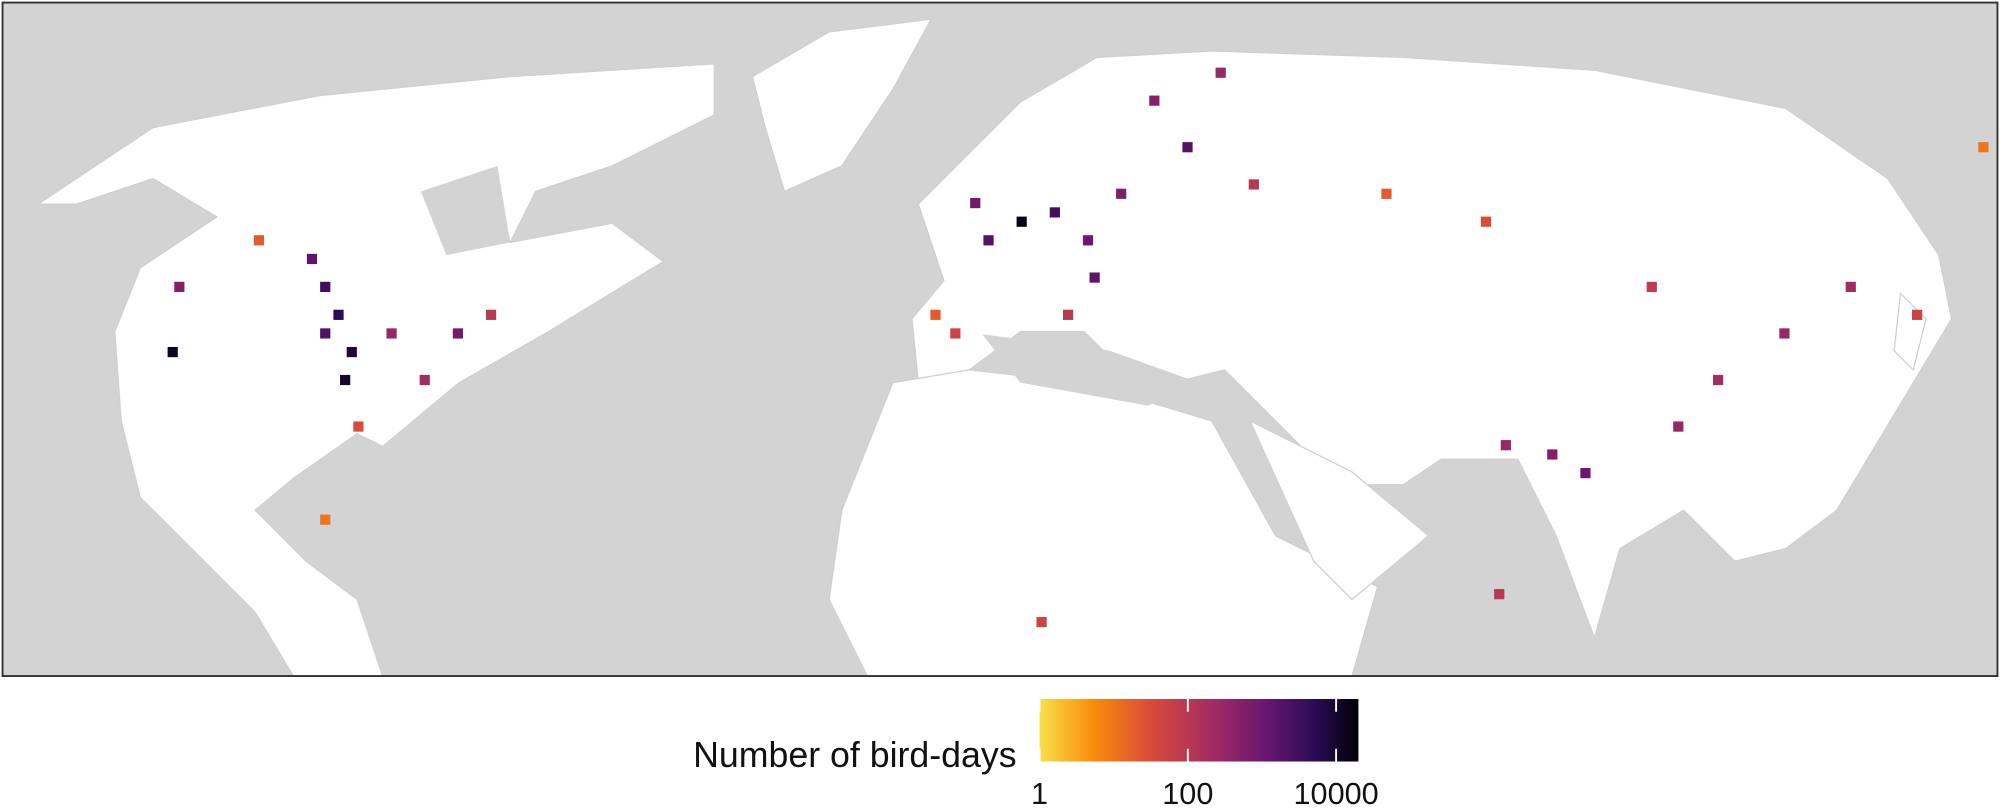  Describe the element at coordinates (1199, 730) in the screenshot. I see `colorbar` at that location.